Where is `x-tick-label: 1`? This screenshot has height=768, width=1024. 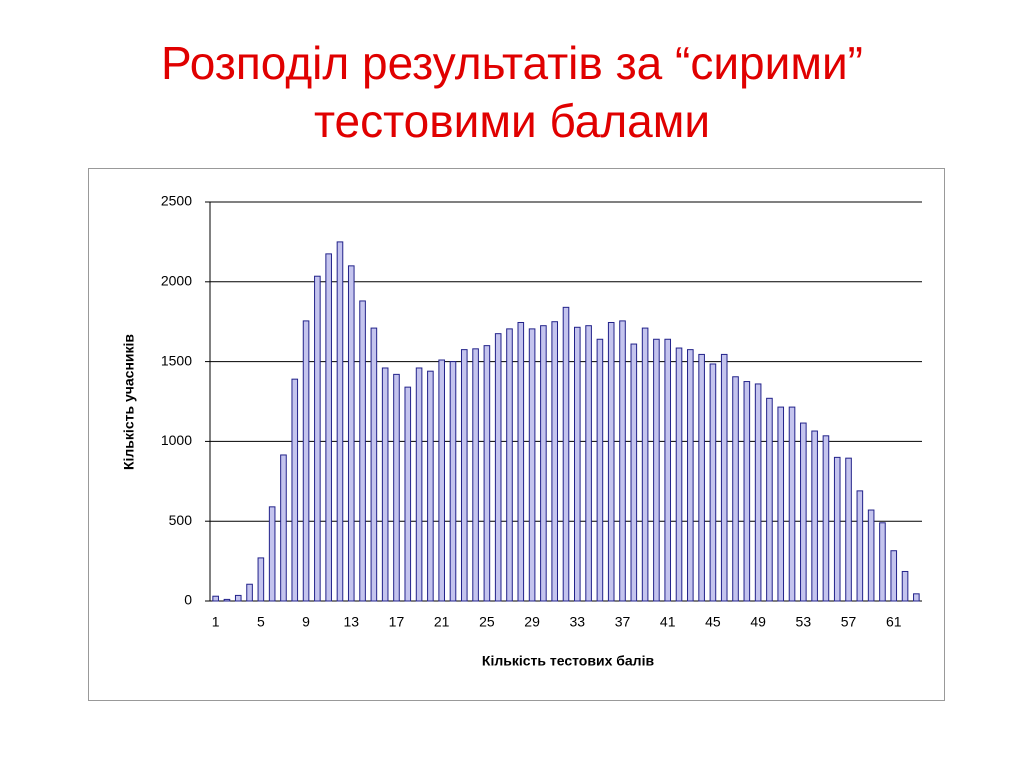
x-tick-label: 1 is located at coordinates (216, 622).